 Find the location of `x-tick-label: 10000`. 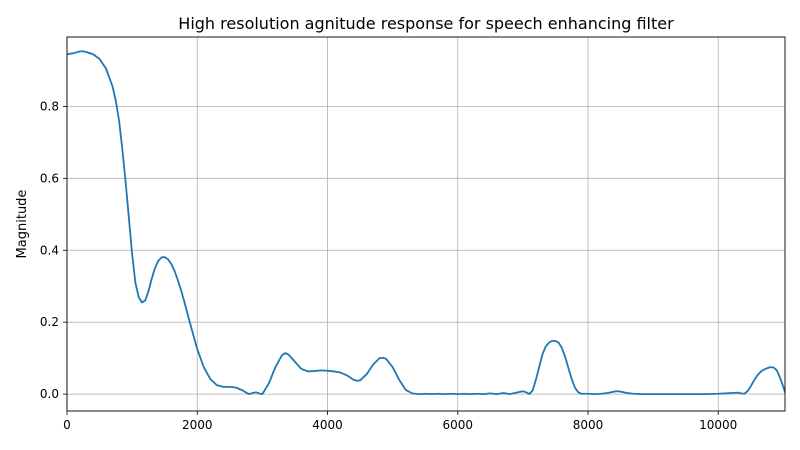

x-tick-label: 10000 is located at coordinates (718, 425).